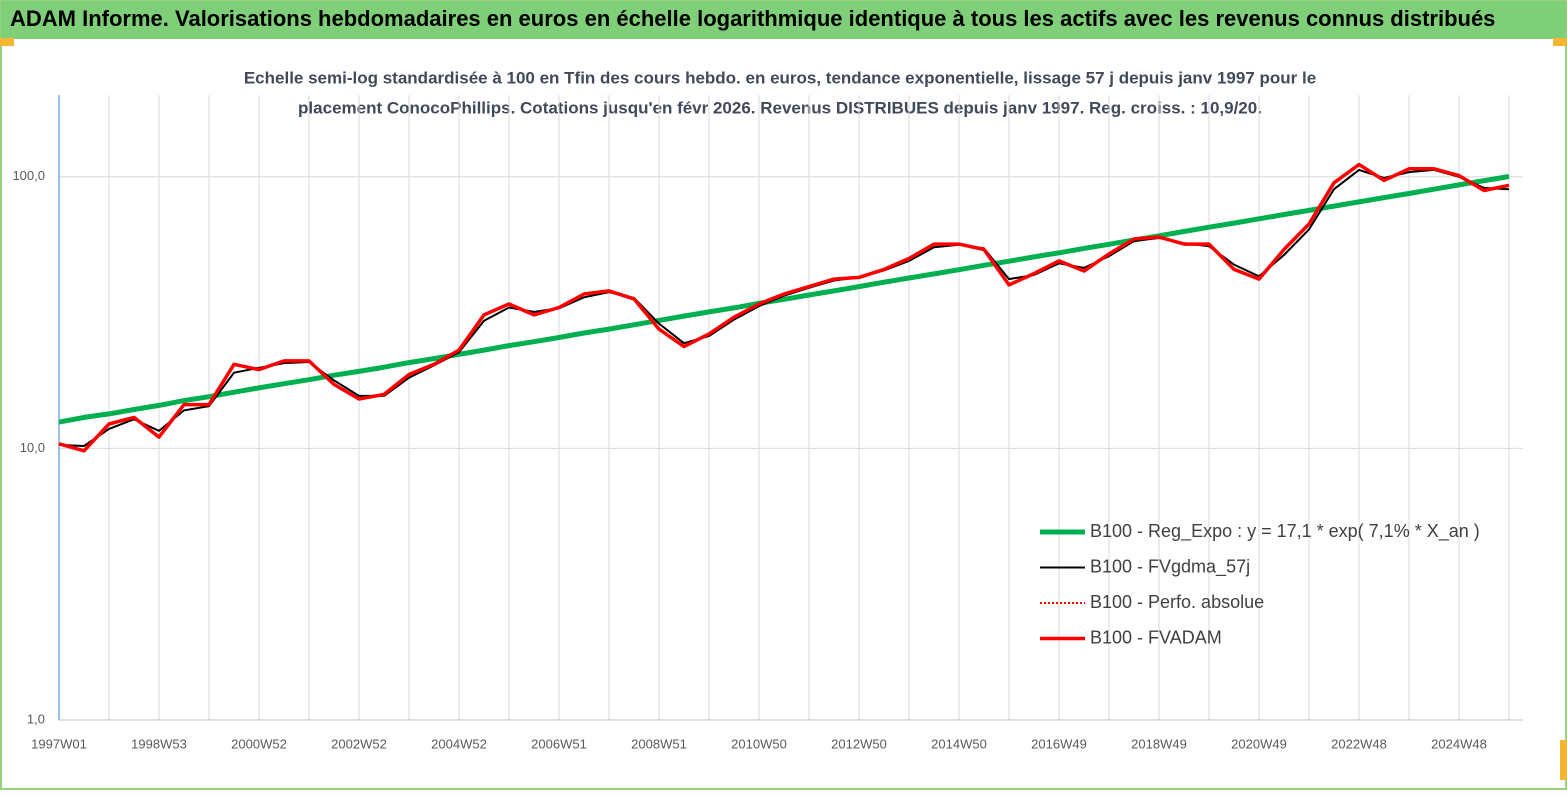  What do you see at coordinates (59, 743) in the screenshot?
I see `x-tick-label: 1997W01` at bounding box center [59, 743].